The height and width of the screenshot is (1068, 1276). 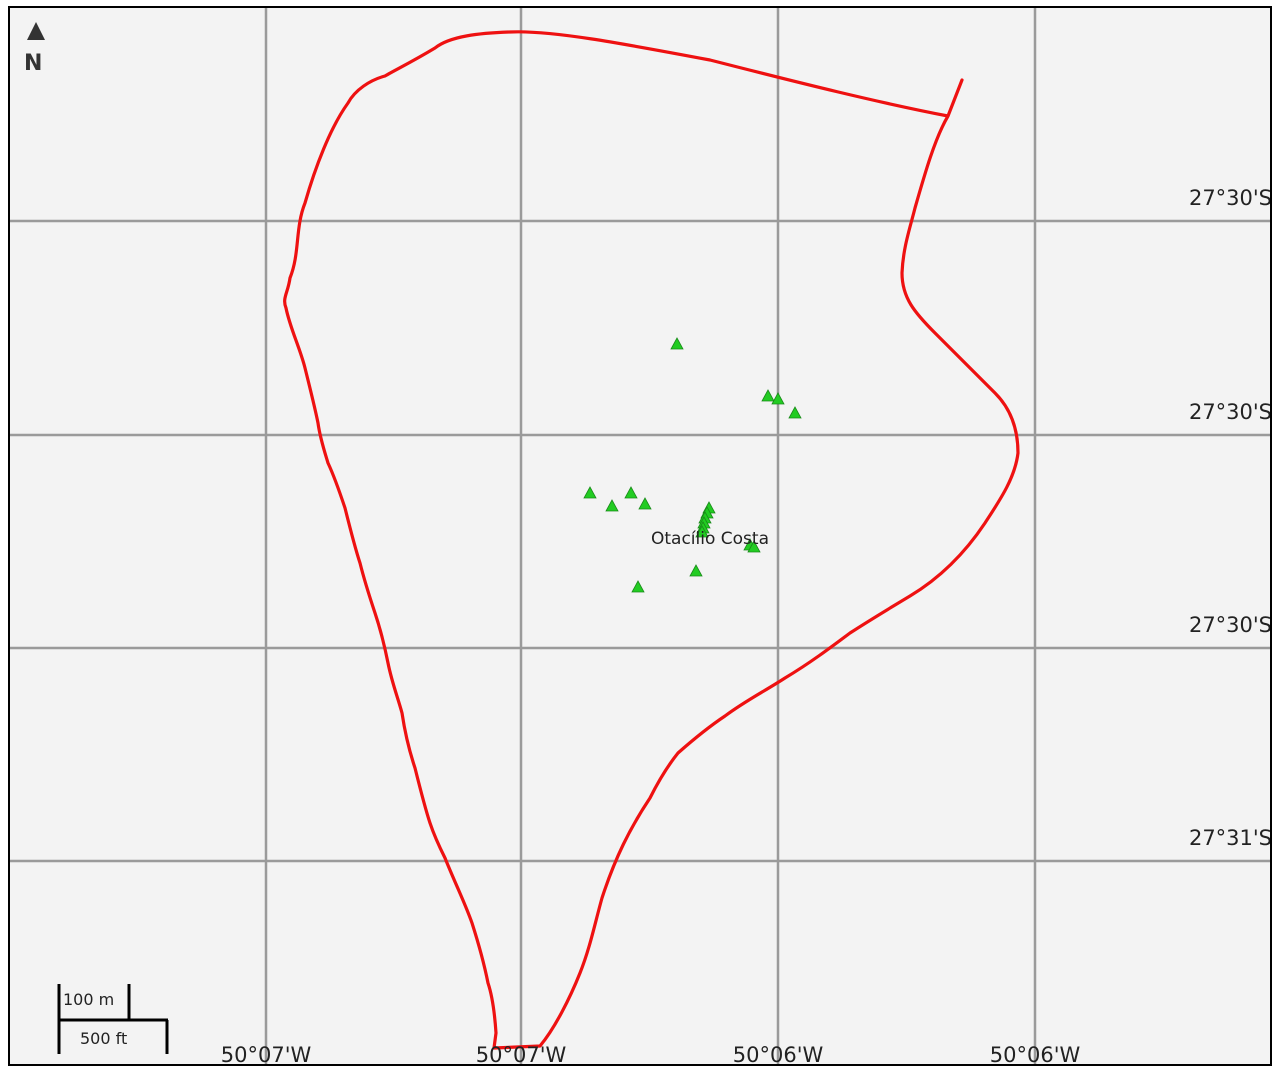 I want to click on north-letter: N, so click(x=33, y=63).